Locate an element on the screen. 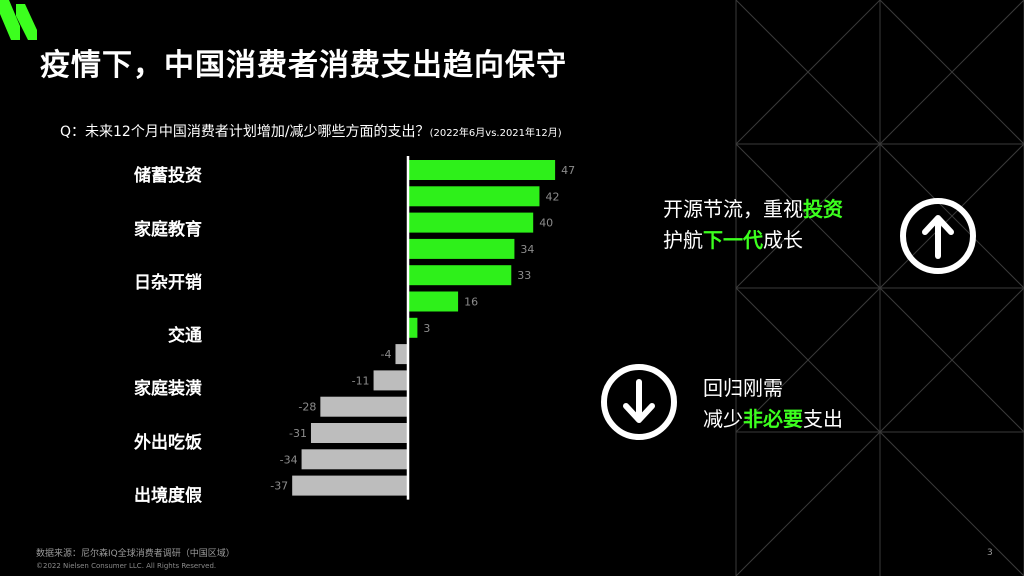  value-label: 3 is located at coordinates (426, 328).